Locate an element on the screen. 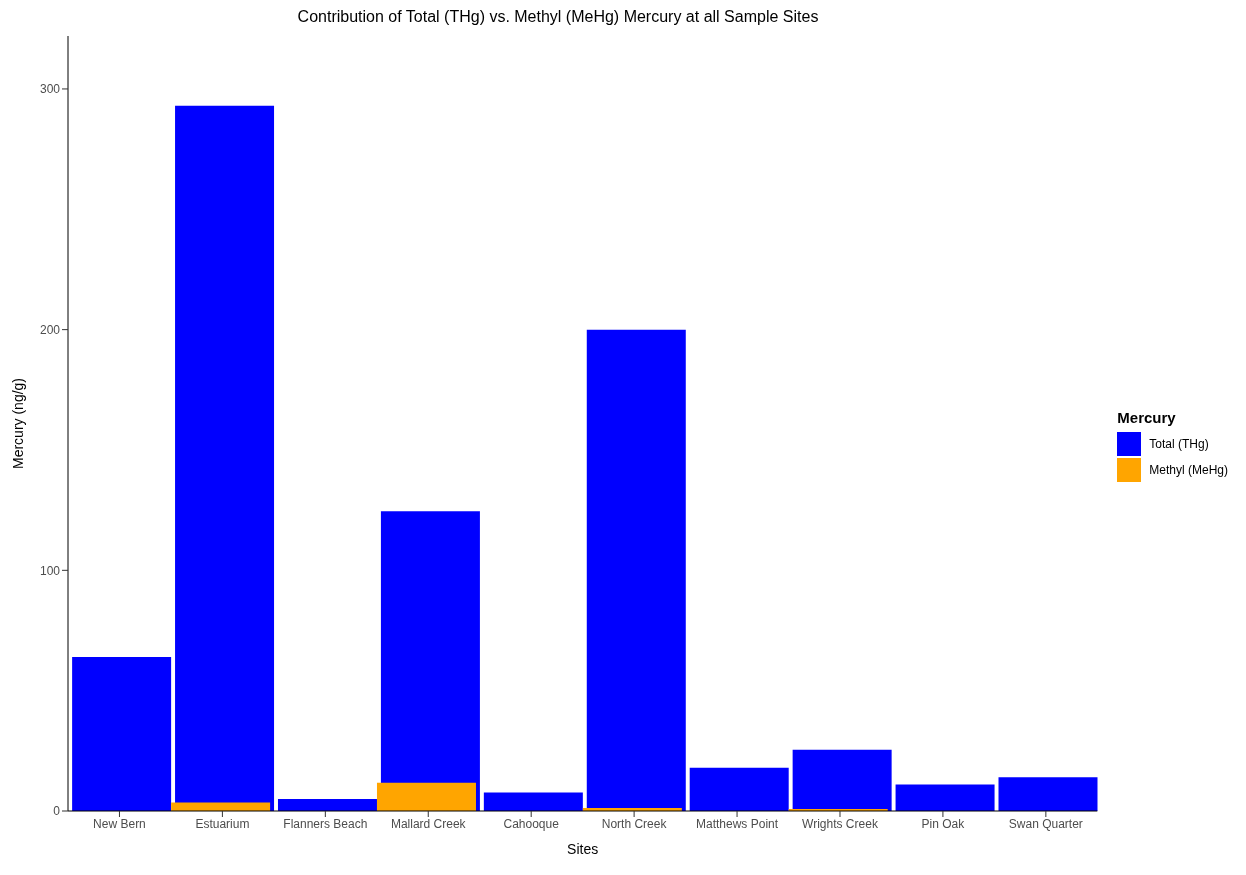 This screenshot has height=875, width=1246. x-tick-label: Estuarium is located at coordinates (222, 823).